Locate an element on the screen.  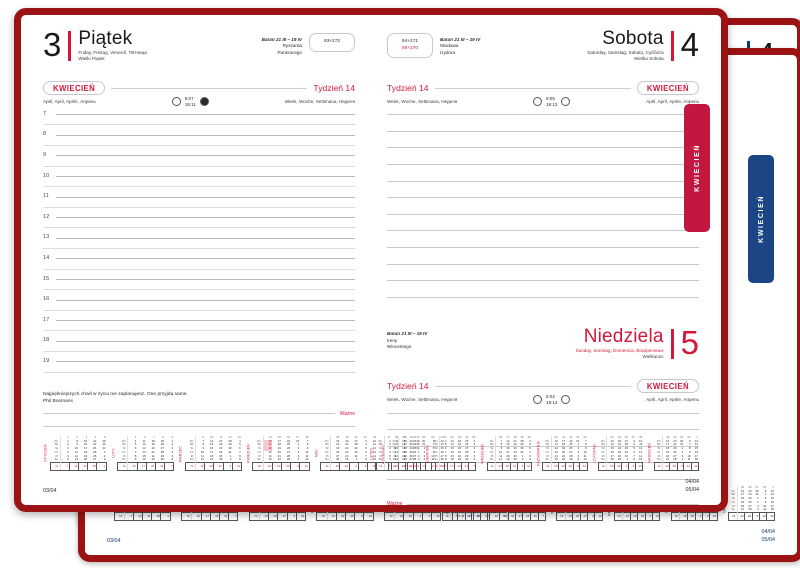
hour-row: 18 is located at coordinates (199, 349).